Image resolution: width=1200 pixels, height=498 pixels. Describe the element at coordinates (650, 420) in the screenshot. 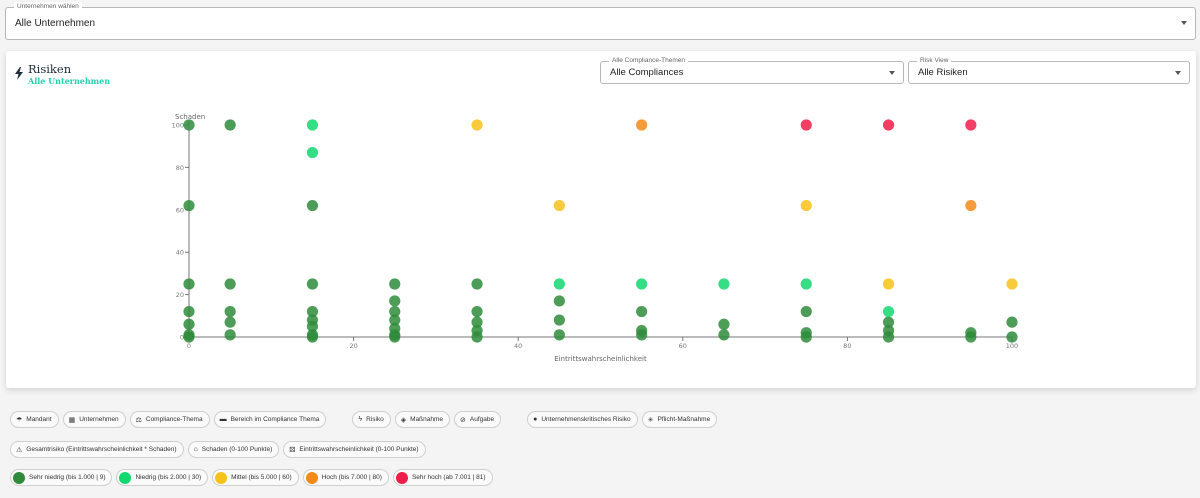

I see `asterisk-icon: ✳` at that location.